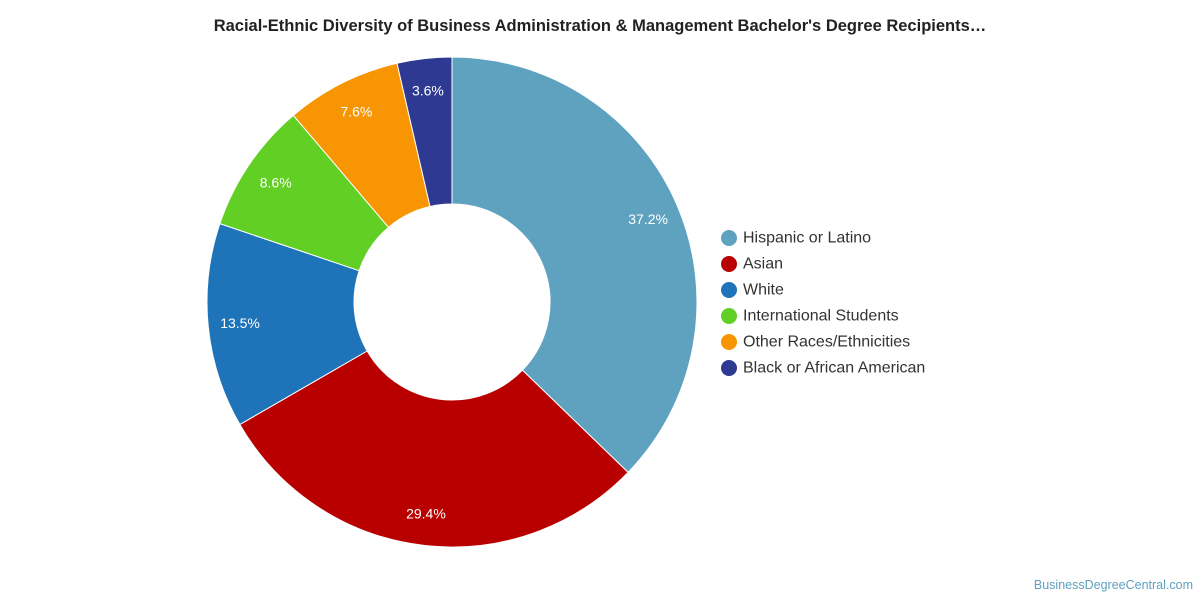 The width and height of the screenshot is (1200, 600). I want to click on data-label-hispanic-or-latino: 37.2%, so click(648, 219).